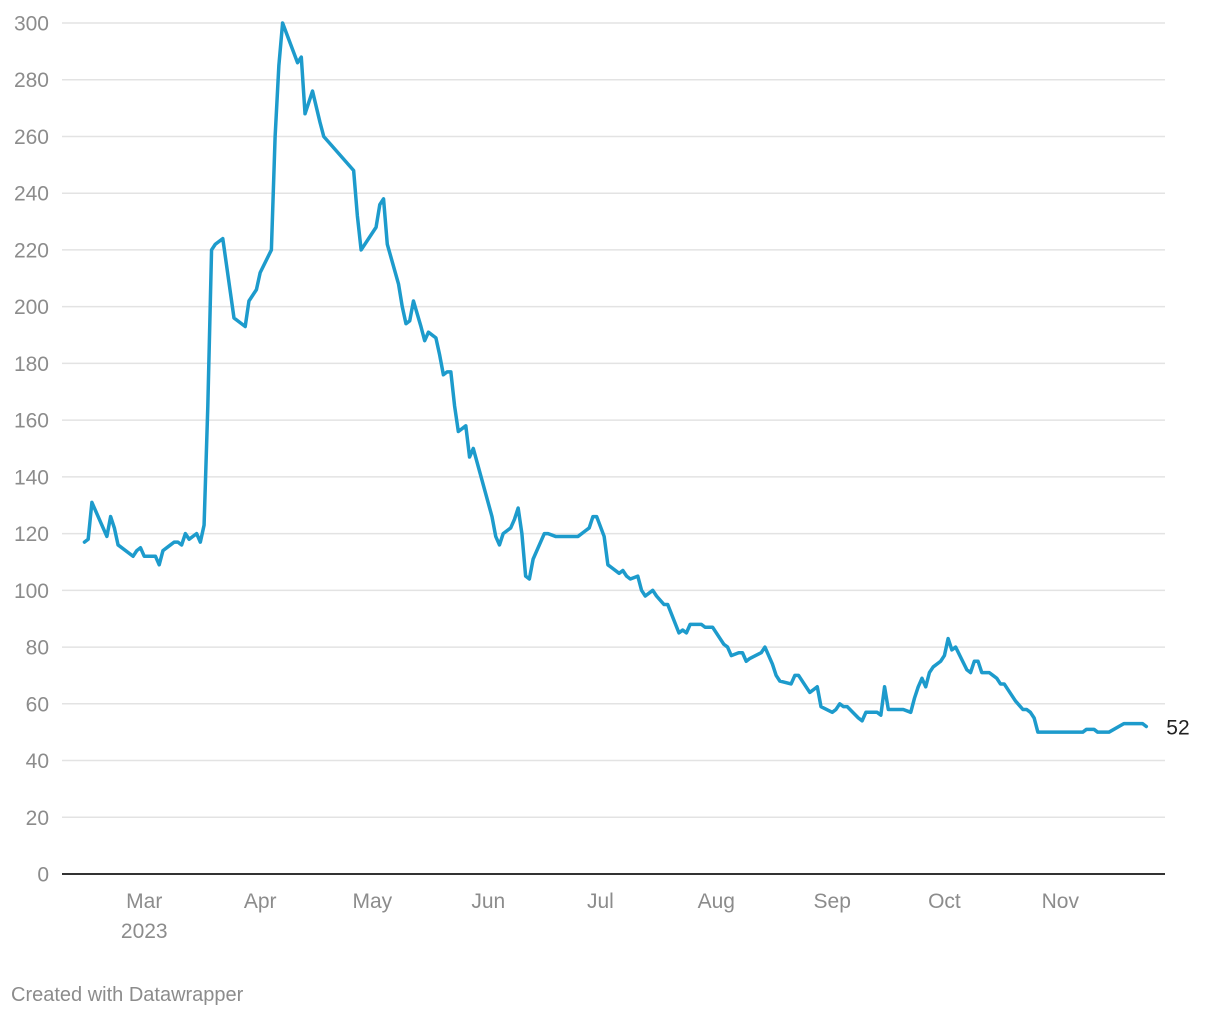 The width and height of the screenshot is (1220, 1020). I want to click on y-tick-label: 100, so click(31, 591).